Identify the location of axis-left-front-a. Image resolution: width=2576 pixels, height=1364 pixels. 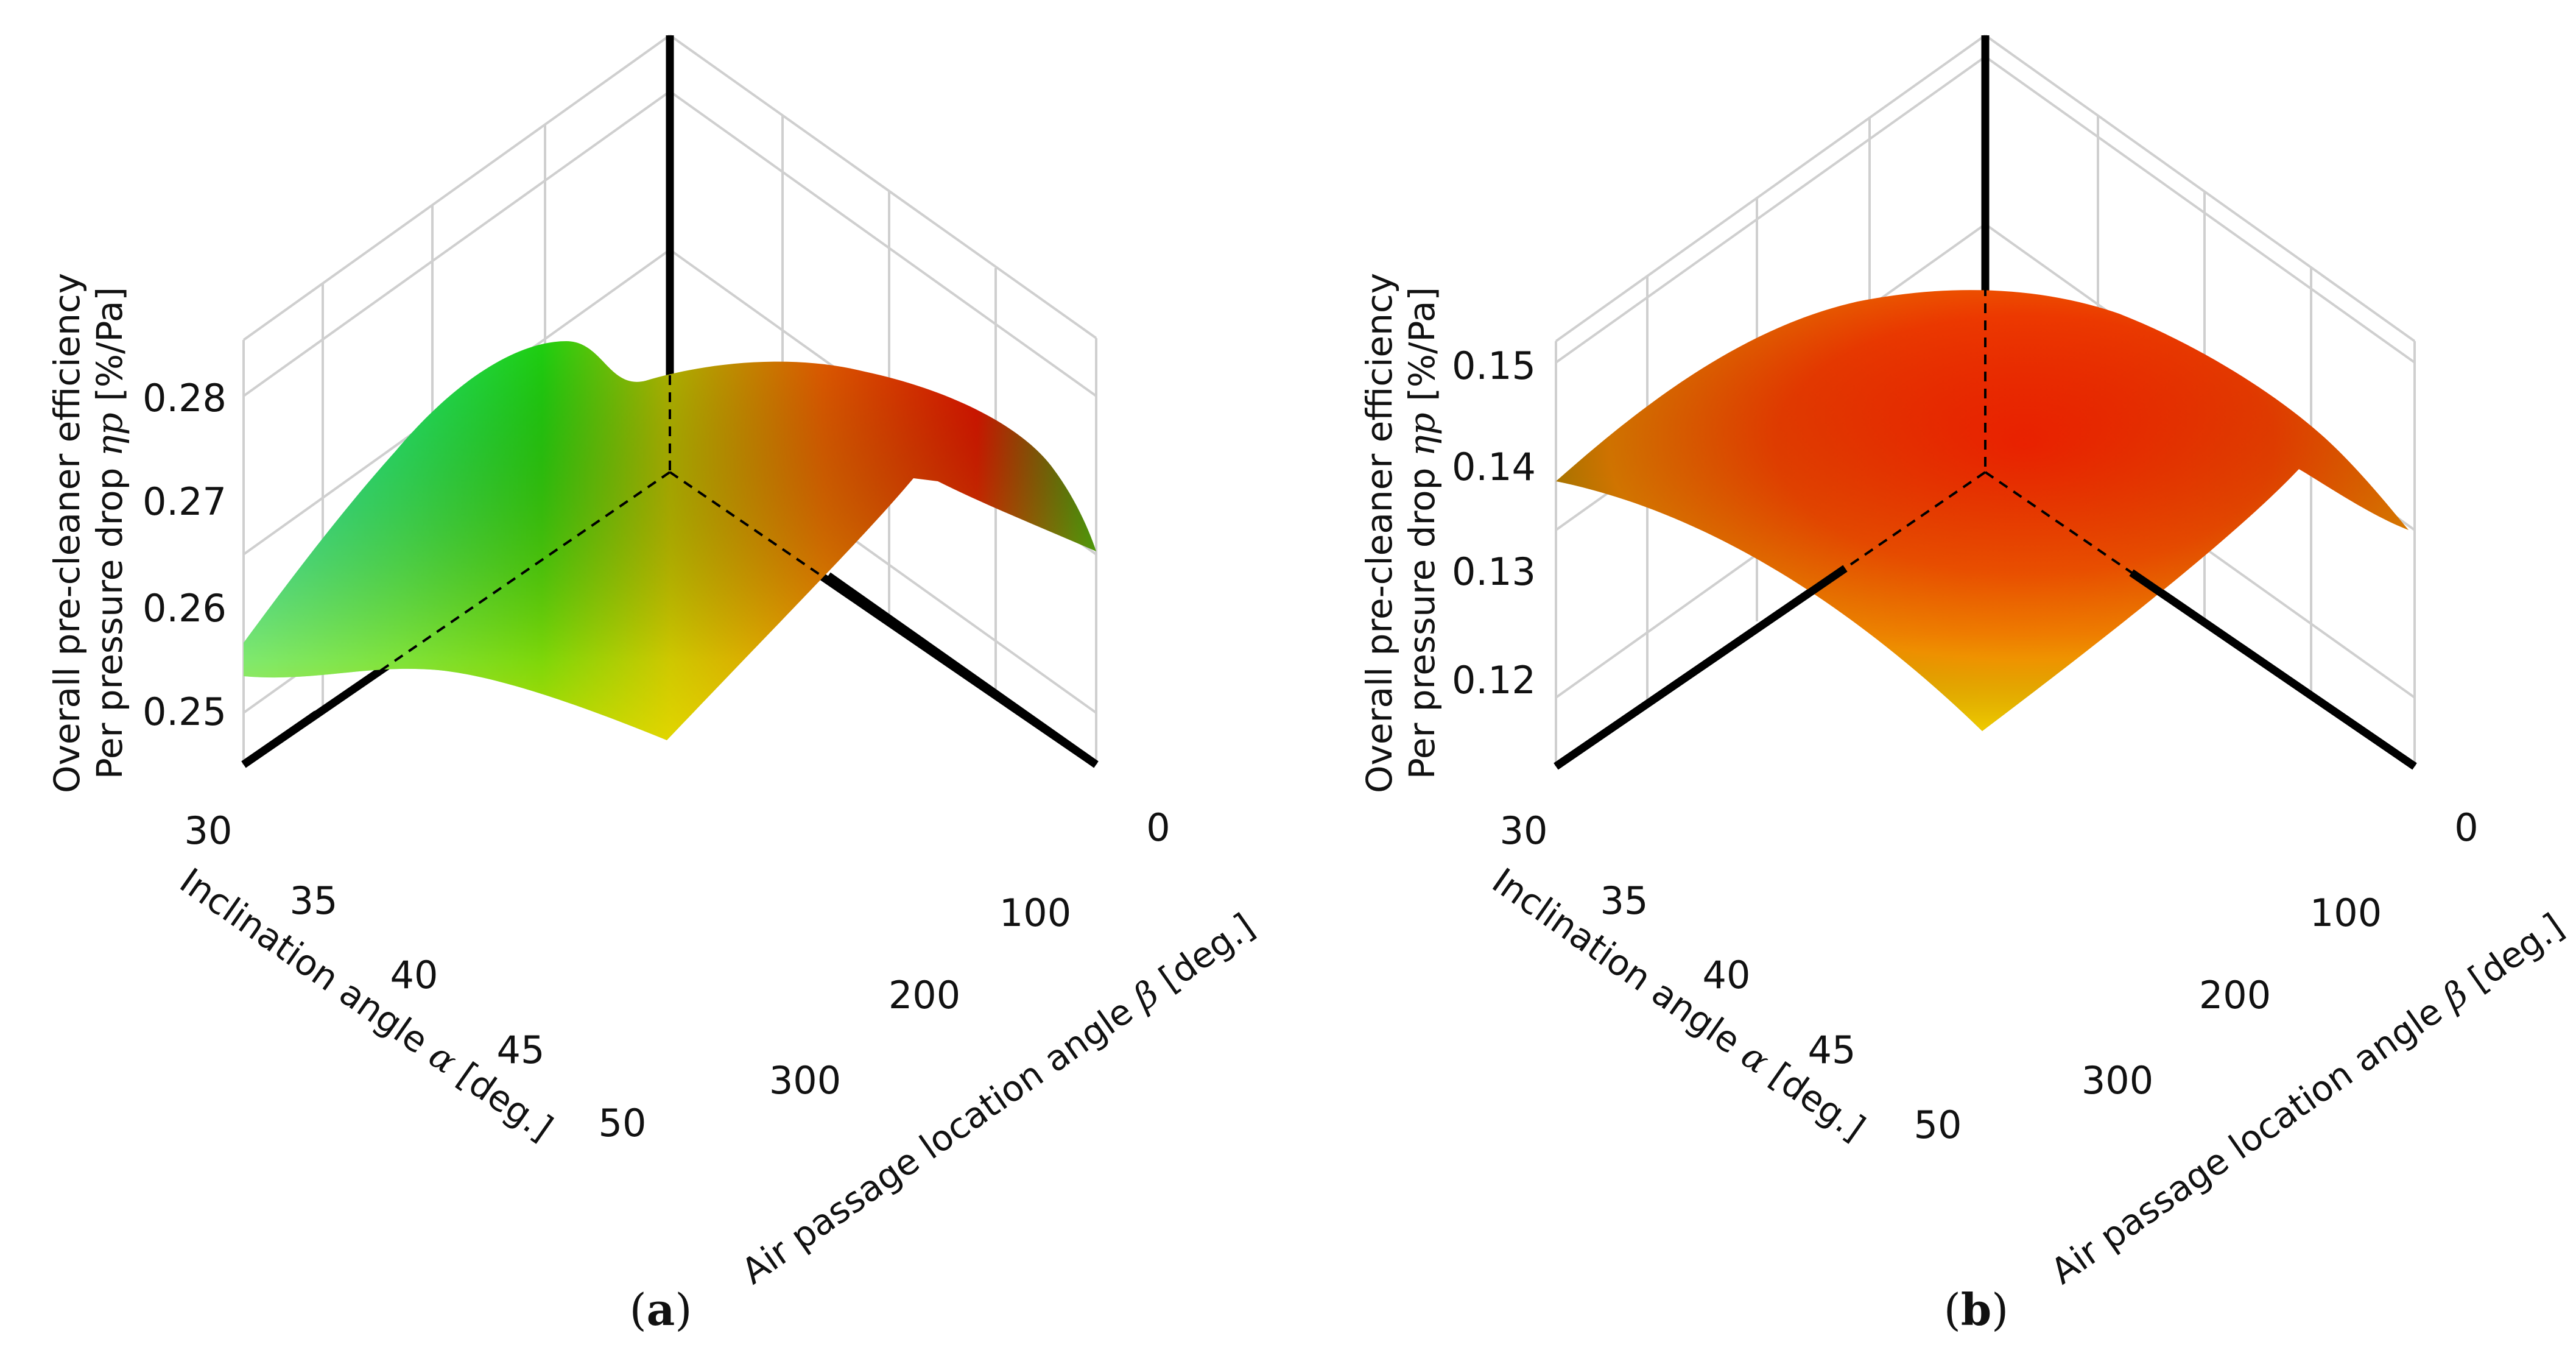
(280, 739).